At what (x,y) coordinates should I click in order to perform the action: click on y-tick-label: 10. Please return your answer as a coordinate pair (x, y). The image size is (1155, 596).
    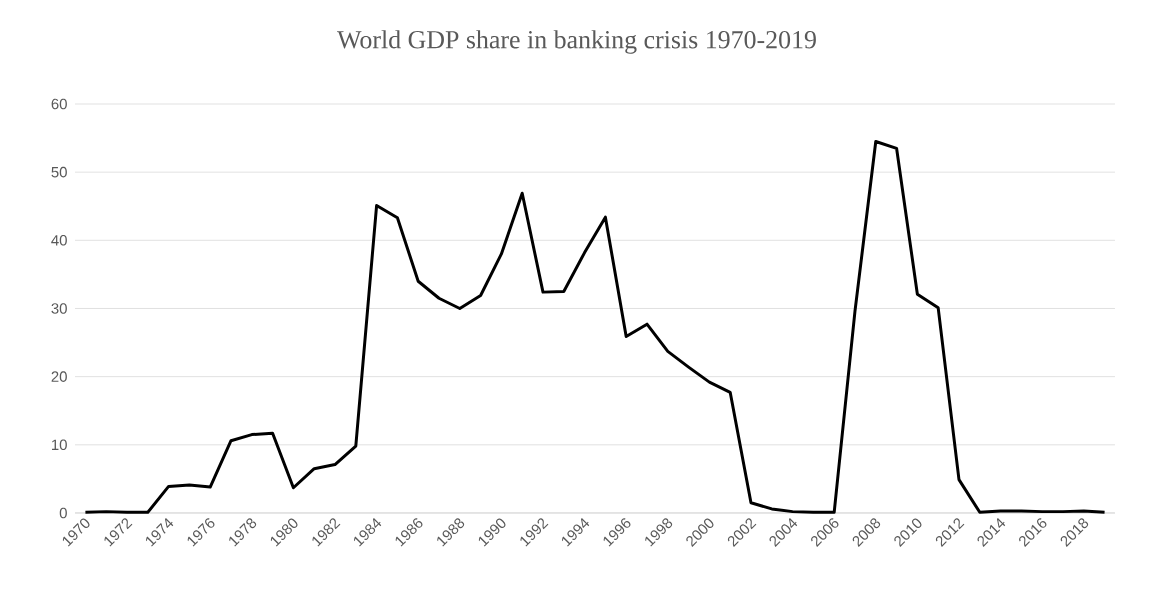
    Looking at the image, I should click on (59, 445).